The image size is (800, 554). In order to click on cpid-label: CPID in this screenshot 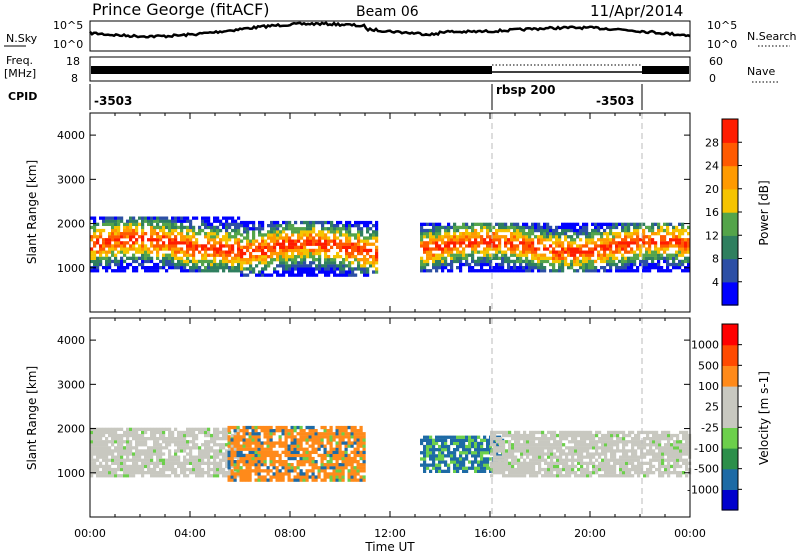, I will do `click(22, 96)`.